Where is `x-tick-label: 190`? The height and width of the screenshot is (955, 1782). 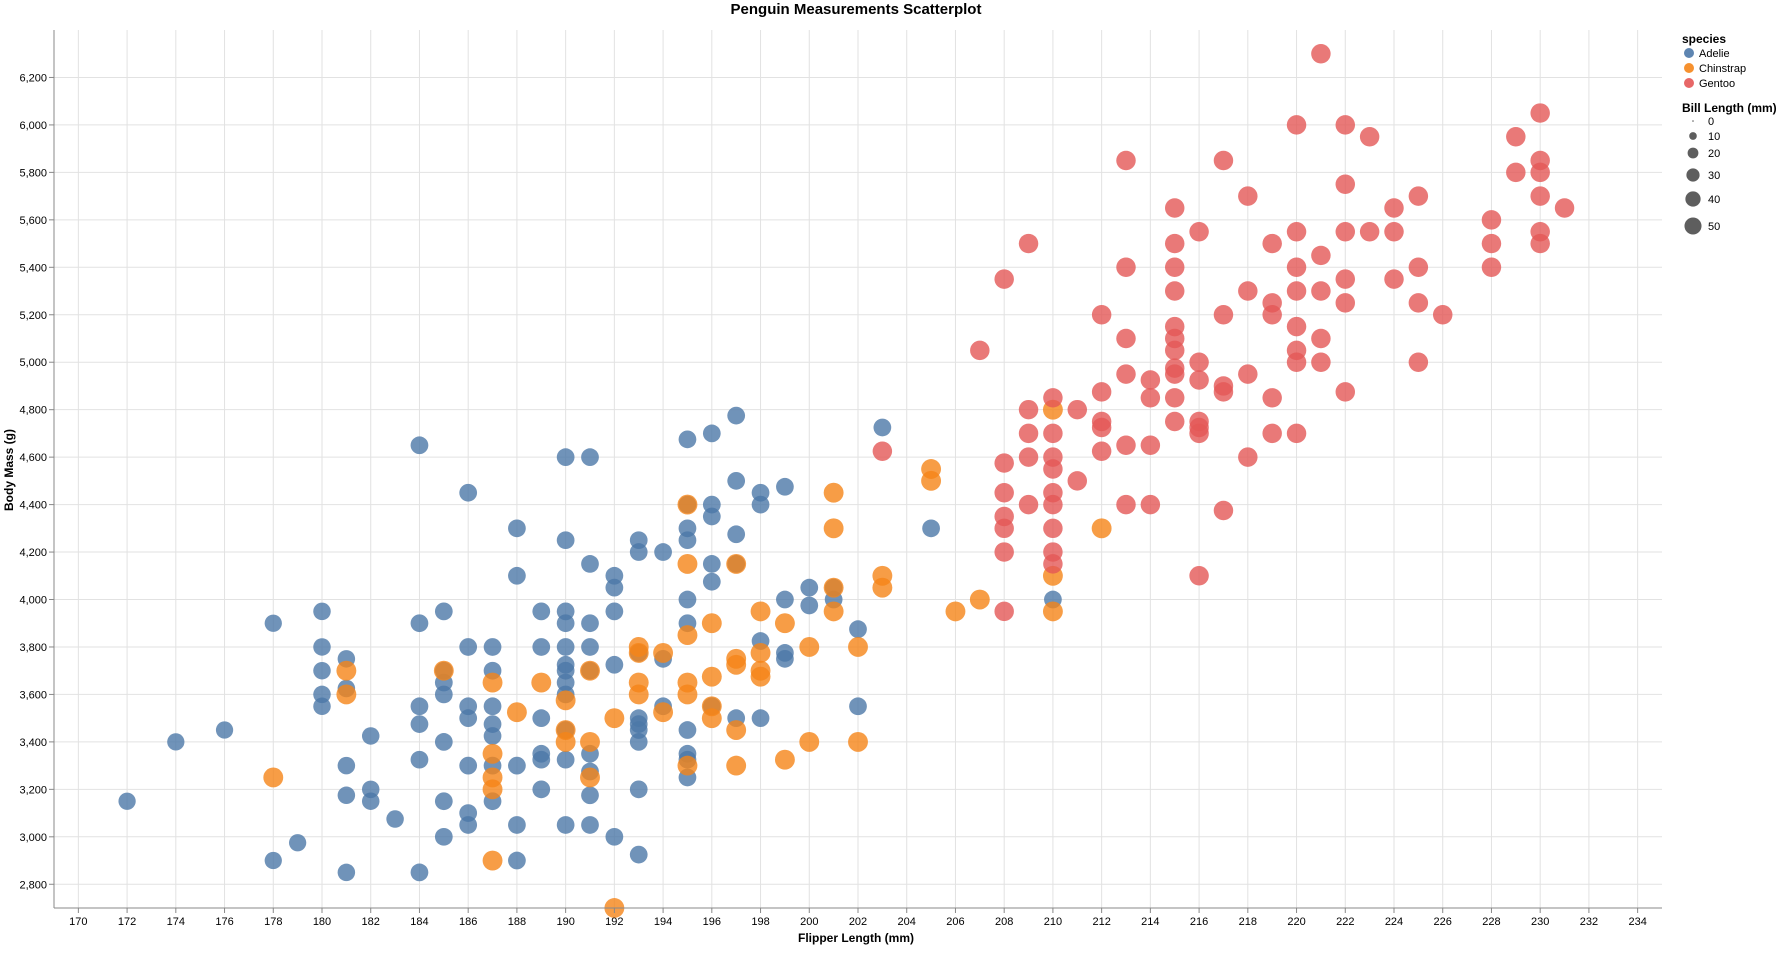 x-tick-label: 190 is located at coordinates (565, 922).